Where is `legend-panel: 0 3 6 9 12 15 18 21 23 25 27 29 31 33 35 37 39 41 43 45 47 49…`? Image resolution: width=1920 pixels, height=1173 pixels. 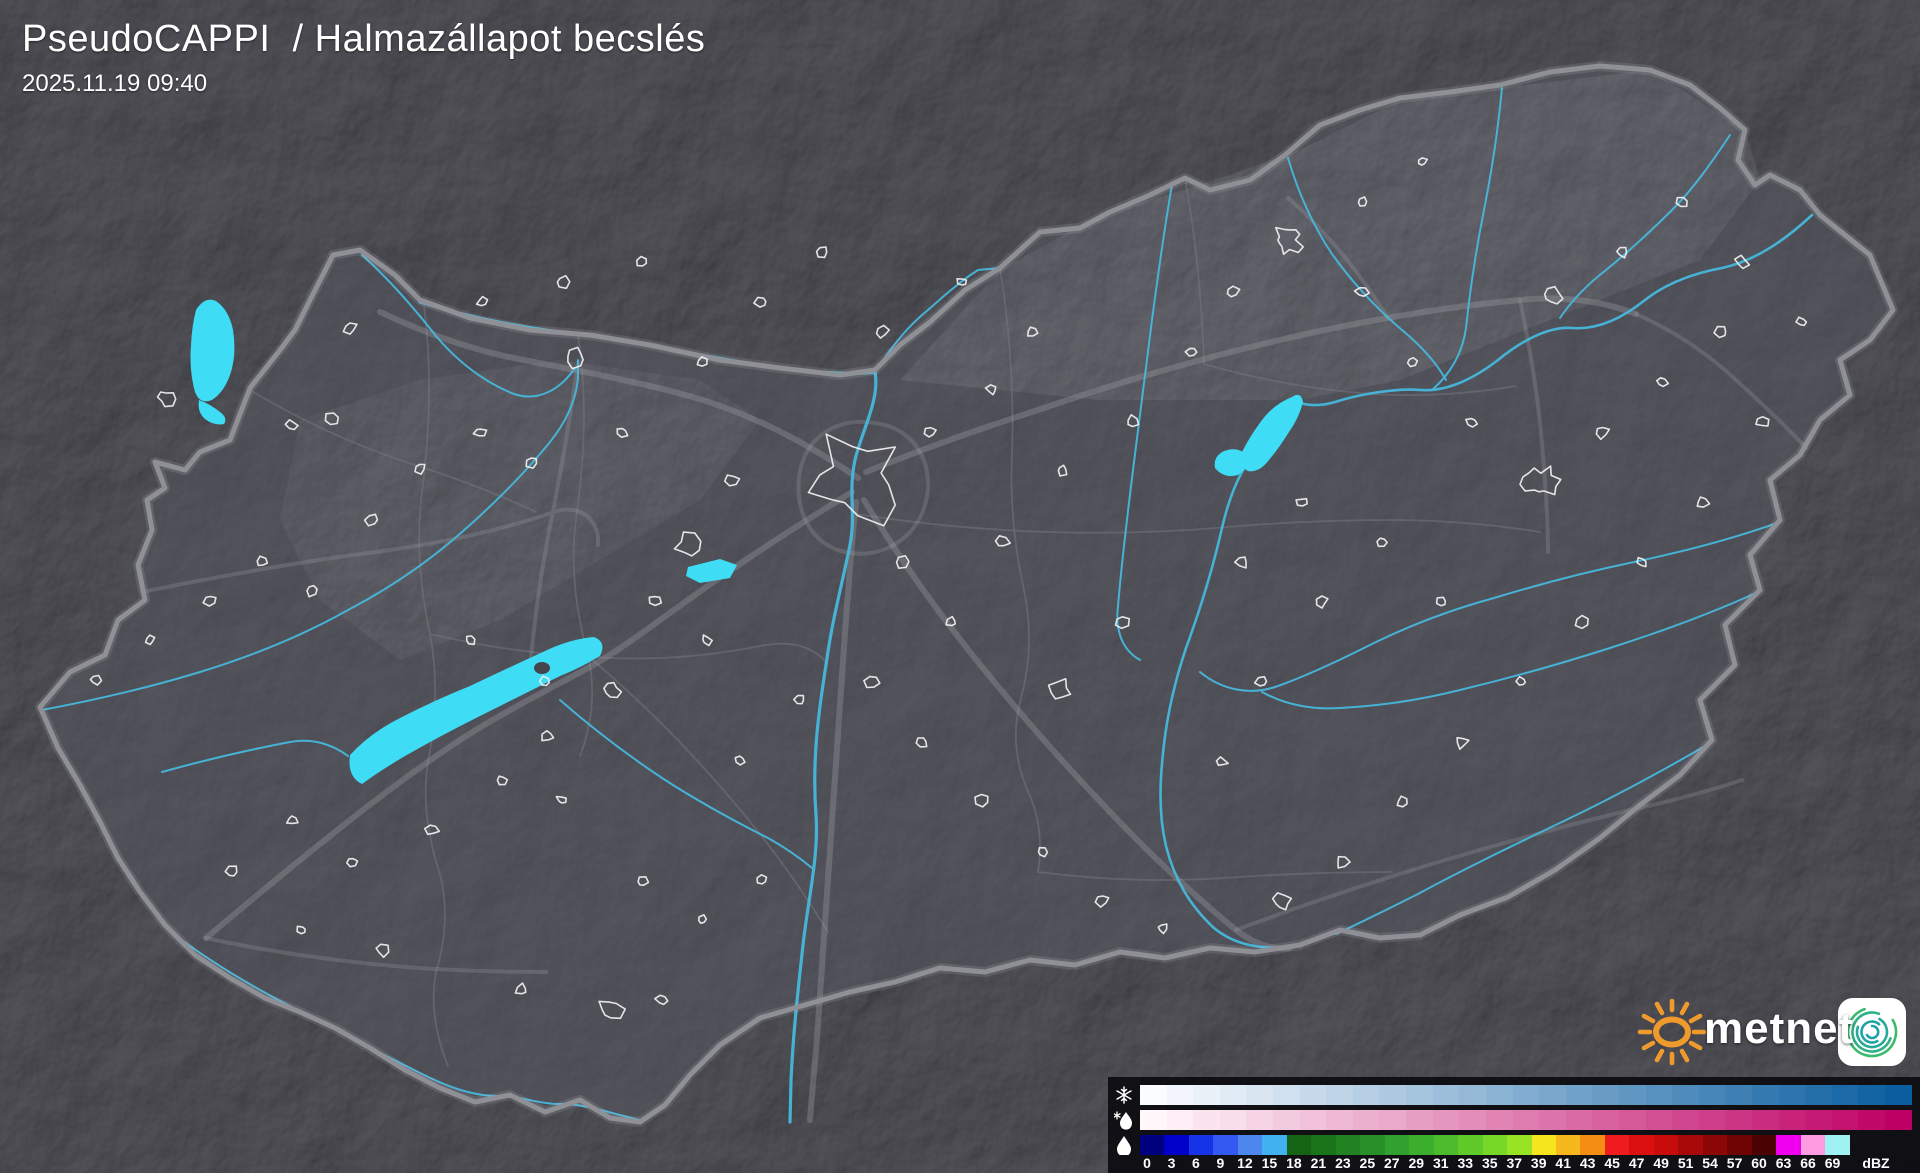
legend-panel: 0 3 6 9 12 15 18 21 23 25 27 29 31 33 35 37 39 41 43 45 47 49… is located at coordinates (1514, 1125).